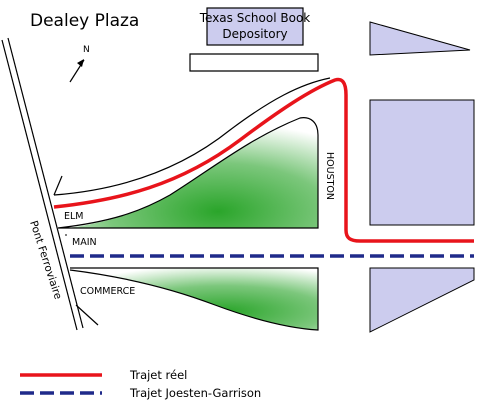  Describe the element at coordinates (420, 38) in the screenshot. I see `building-northeast` at that location.